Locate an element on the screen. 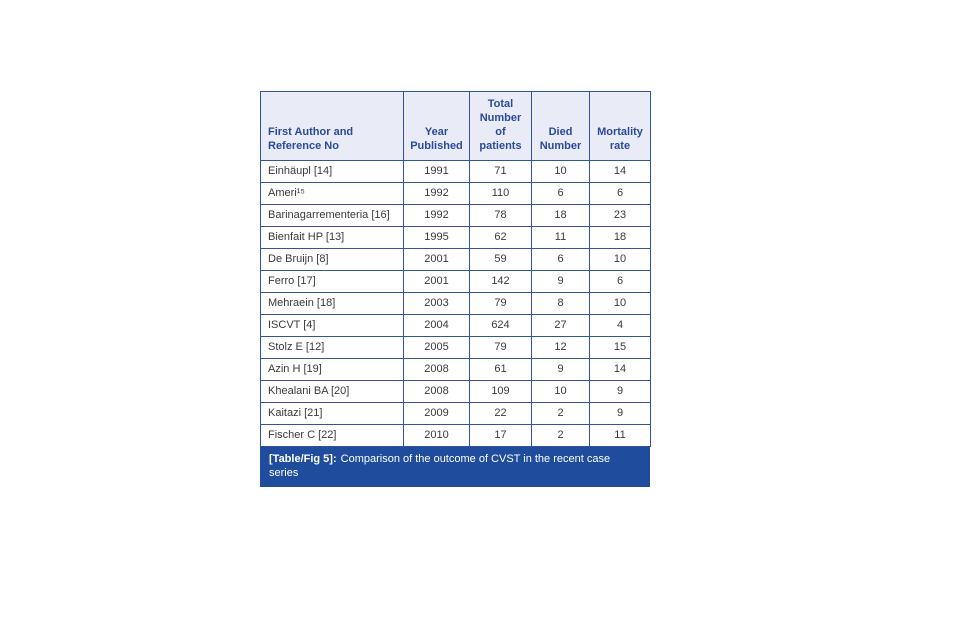 This screenshot has width=962, height=643. table-row: ISCVT [4] 2004 624 27 4 is located at coordinates (455, 325).